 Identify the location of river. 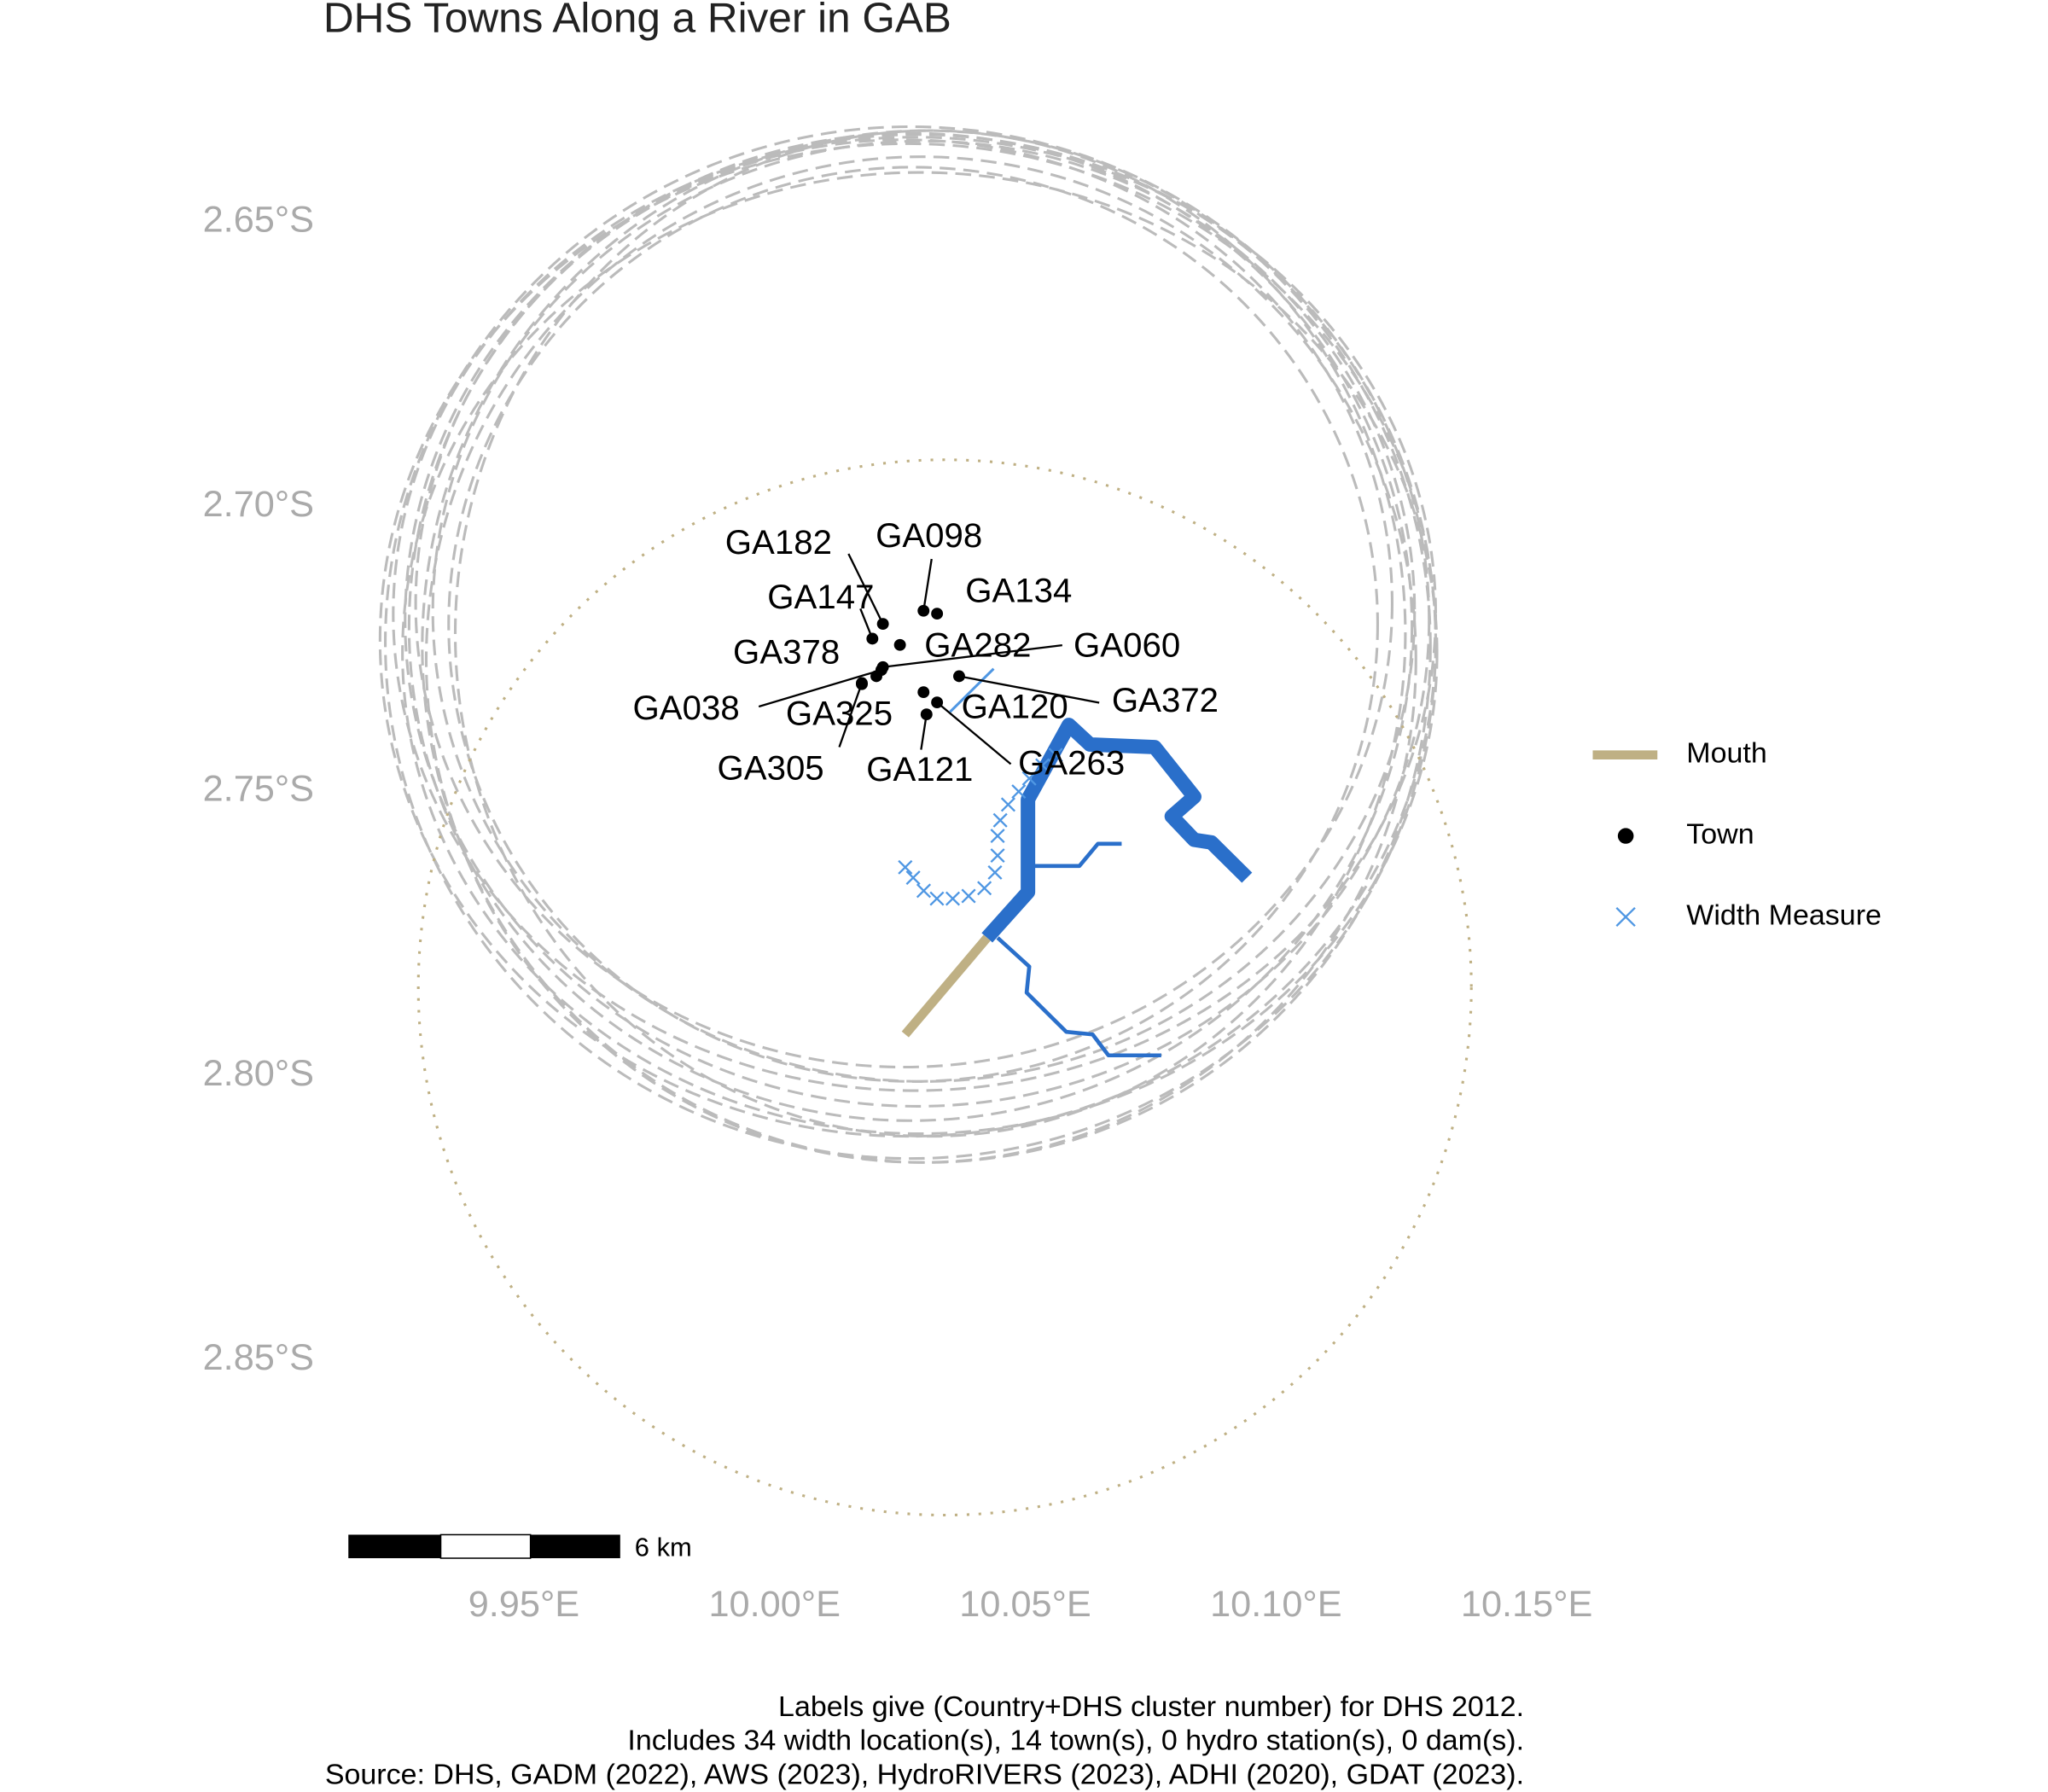
(1101, 862).